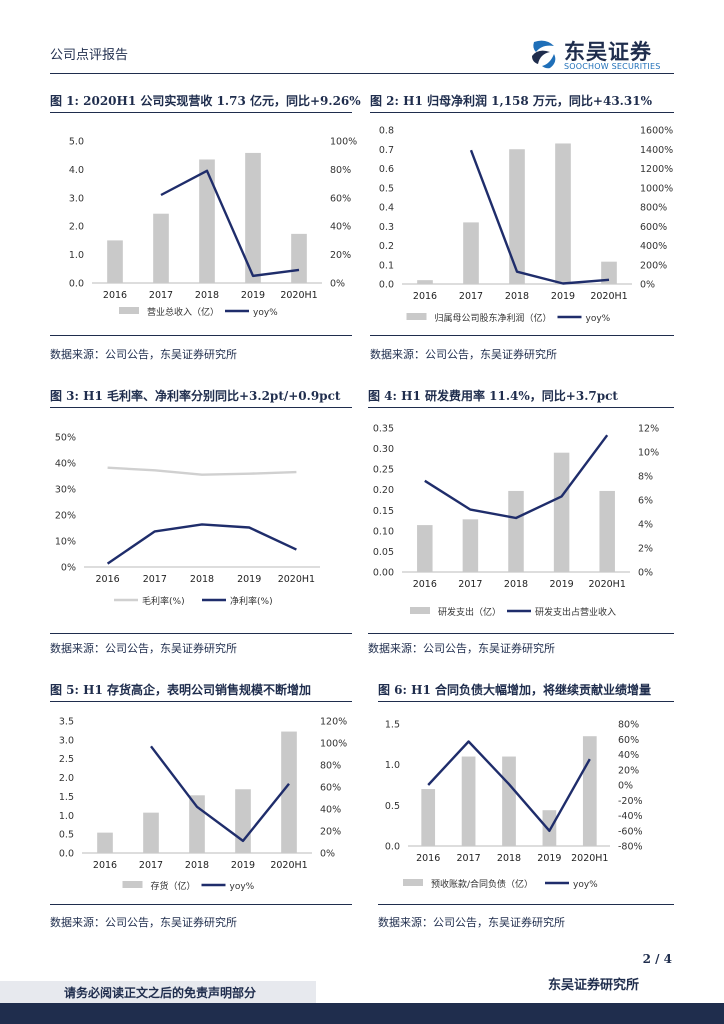 This screenshot has width=724, height=1024. Describe the element at coordinates (648, 429) in the screenshot. I see `y-right-tick-label: 12%` at that location.